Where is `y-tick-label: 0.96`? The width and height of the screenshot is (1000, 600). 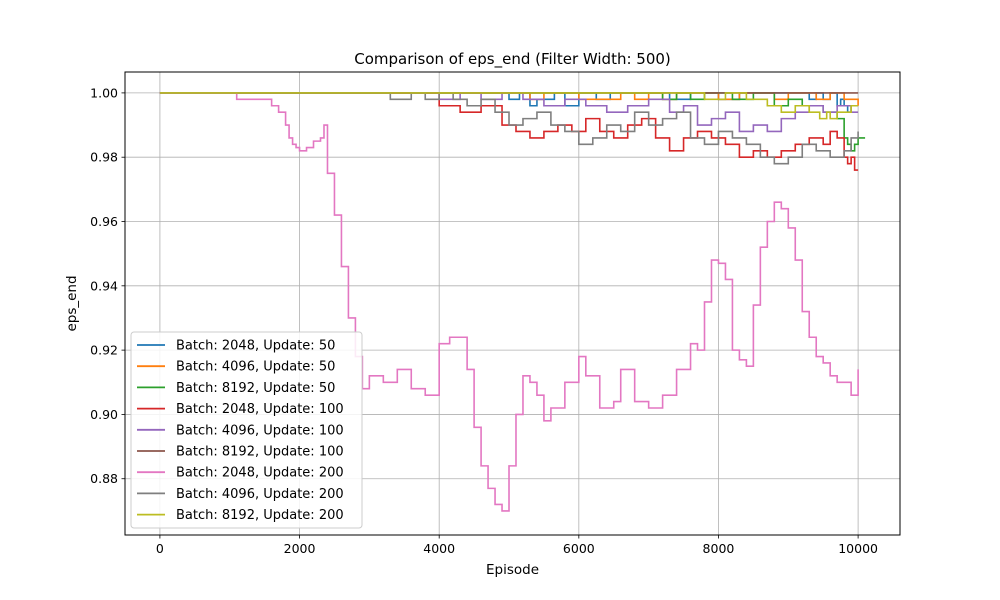
y-tick-label: 0.96 is located at coordinates (104, 221).